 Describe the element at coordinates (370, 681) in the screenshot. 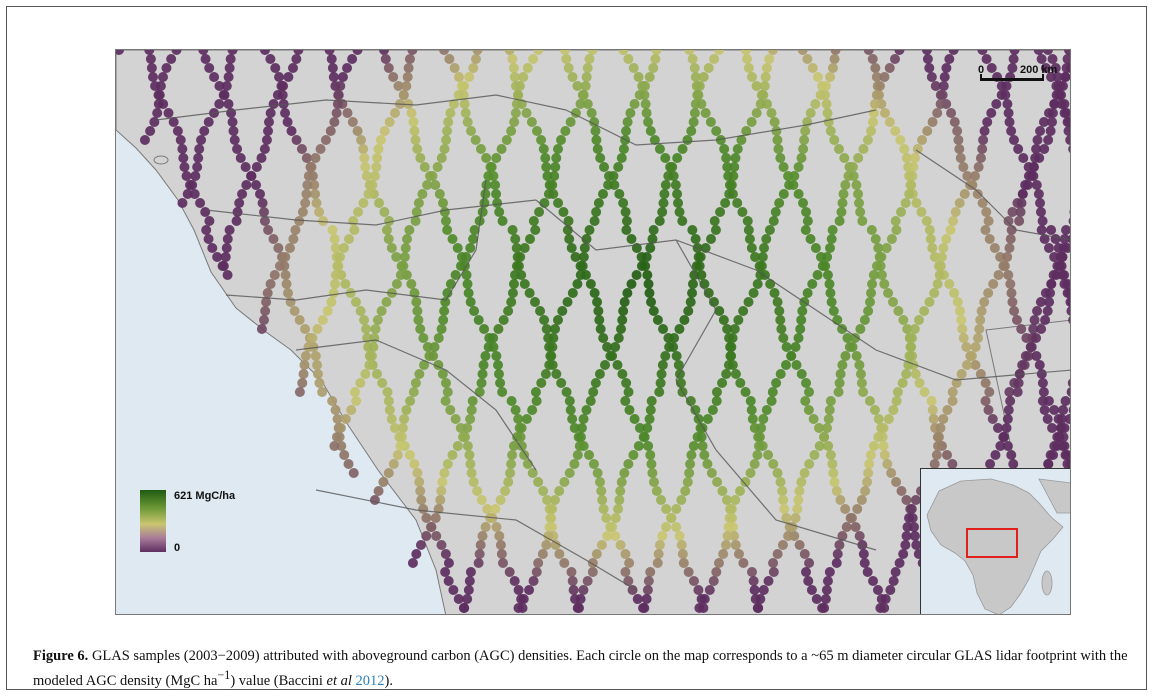

I see `citation-year-link: 2012` at that location.